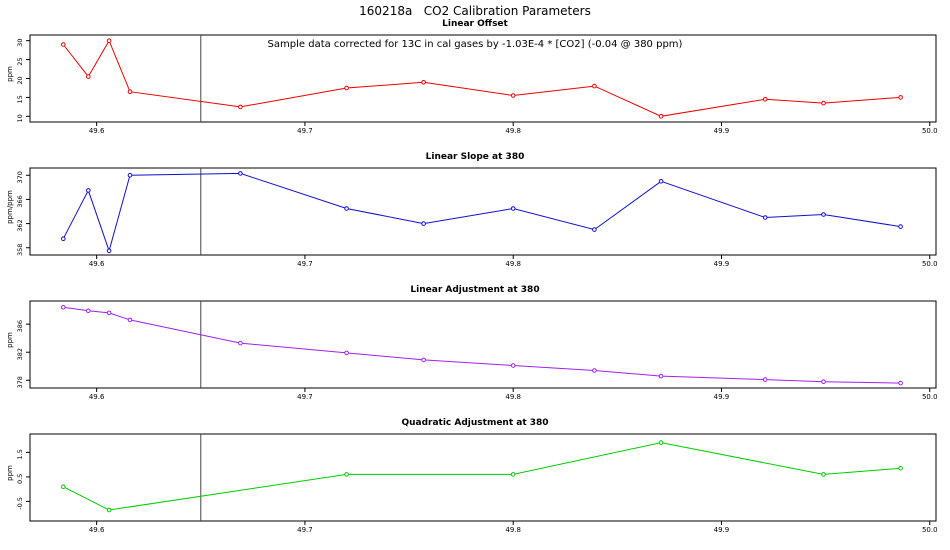  What do you see at coordinates (20, 99) in the screenshot?
I see `svg-text: 15` at bounding box center [20, 99].